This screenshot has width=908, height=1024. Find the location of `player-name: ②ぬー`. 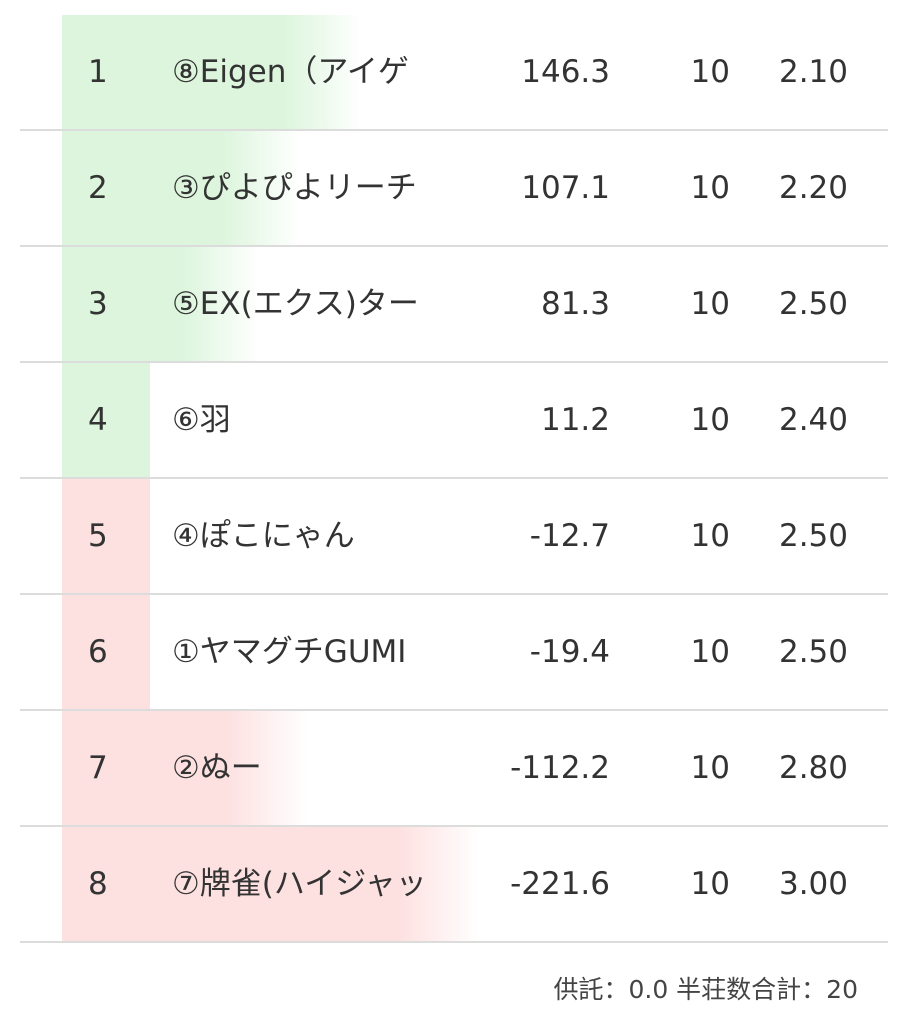

player-name: ②ぬー is located at coordinates (217, 768).